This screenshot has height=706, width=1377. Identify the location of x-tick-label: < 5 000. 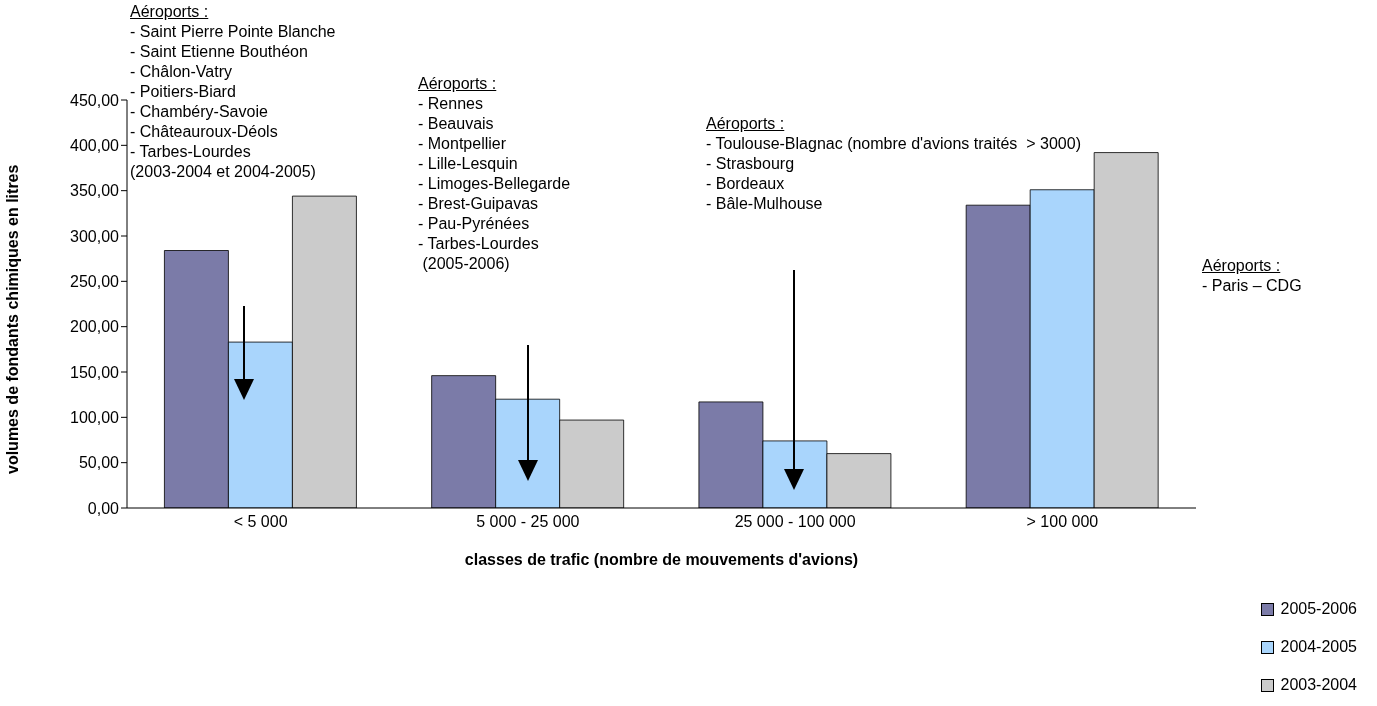
(260, 522).